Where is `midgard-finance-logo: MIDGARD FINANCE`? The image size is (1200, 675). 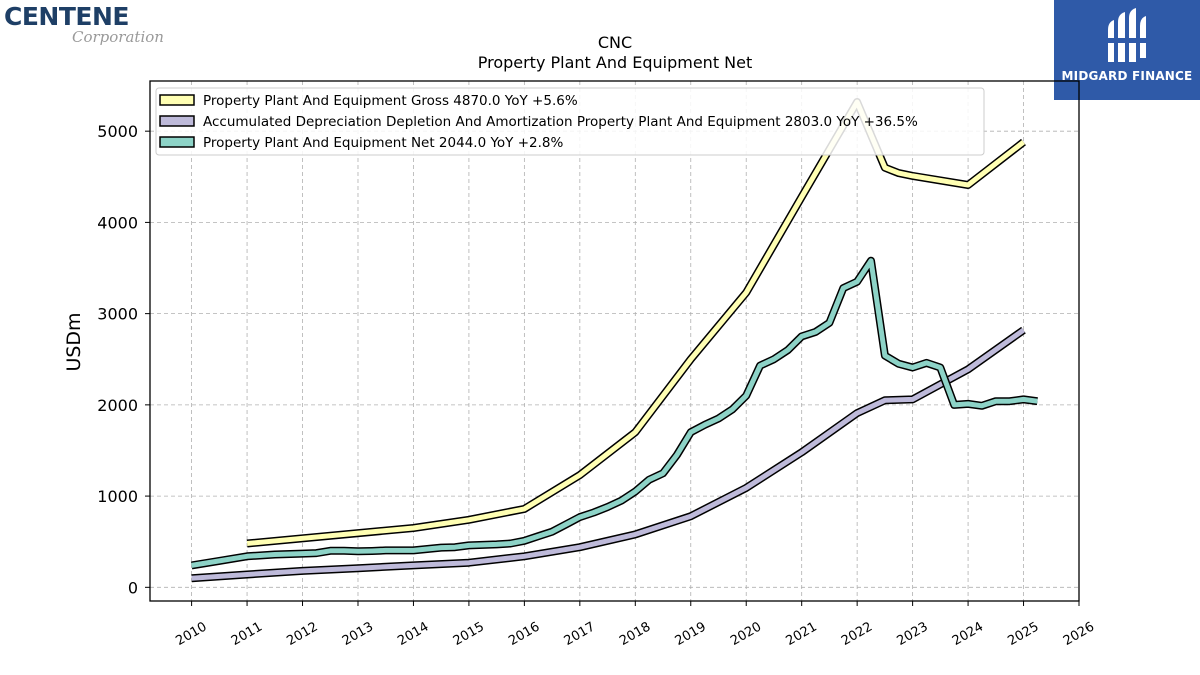
midgard-finance-logo: MIDGARD FINANCE is located at coordinates (1127, 50).